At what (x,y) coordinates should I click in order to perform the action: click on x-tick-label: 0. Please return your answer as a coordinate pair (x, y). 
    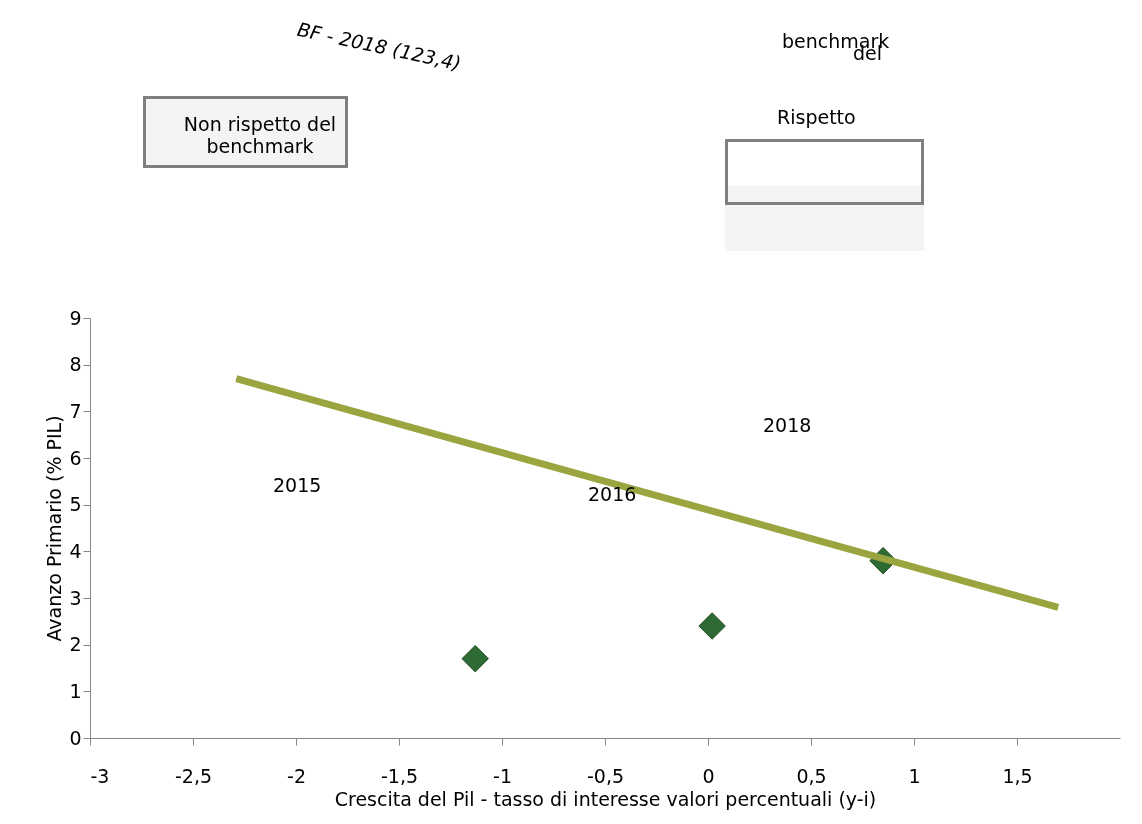
    Looking at the image, I should click on (708, 775).